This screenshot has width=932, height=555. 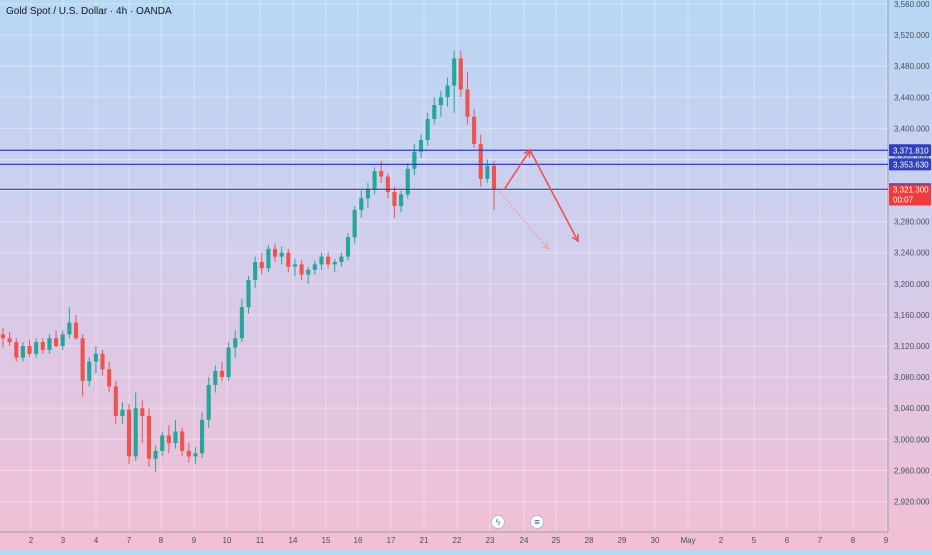 What do you see at coordinates (457, 540) in the screenshot?
I see `x-tick-label: 22` at bounding box center [457, 540].